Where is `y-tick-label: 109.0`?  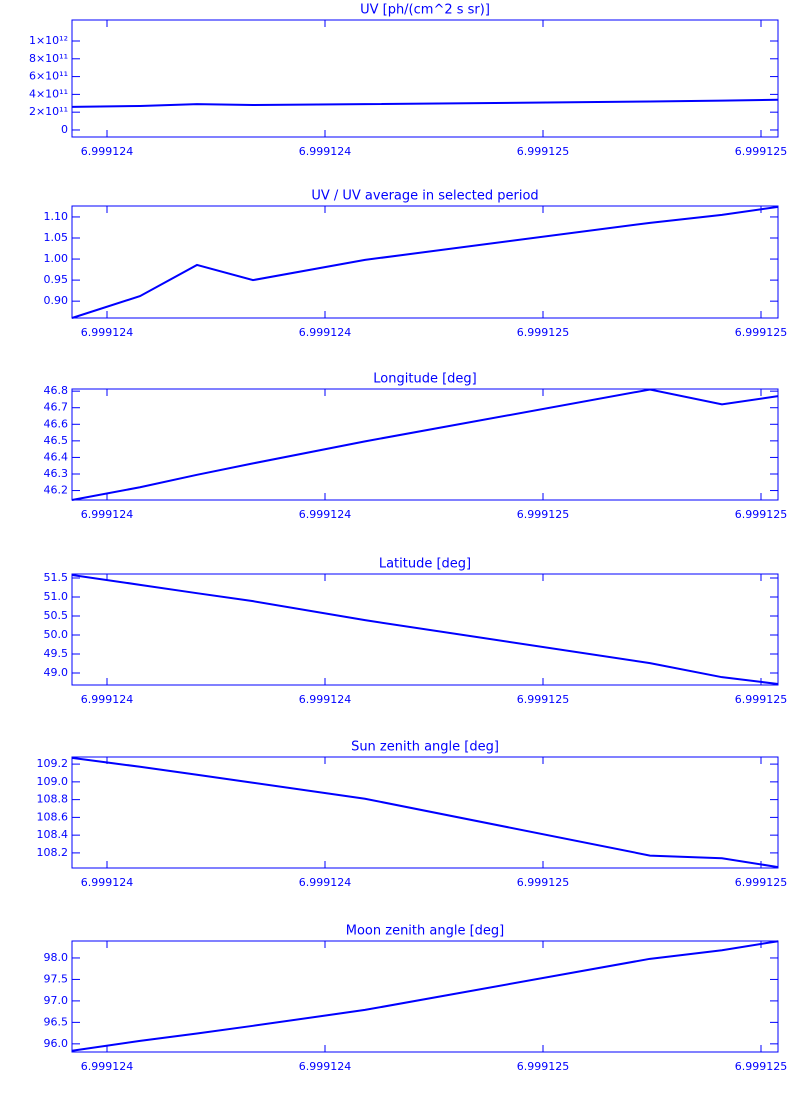 y-tick-label: 109.0 is located at coordinates (53, 781).